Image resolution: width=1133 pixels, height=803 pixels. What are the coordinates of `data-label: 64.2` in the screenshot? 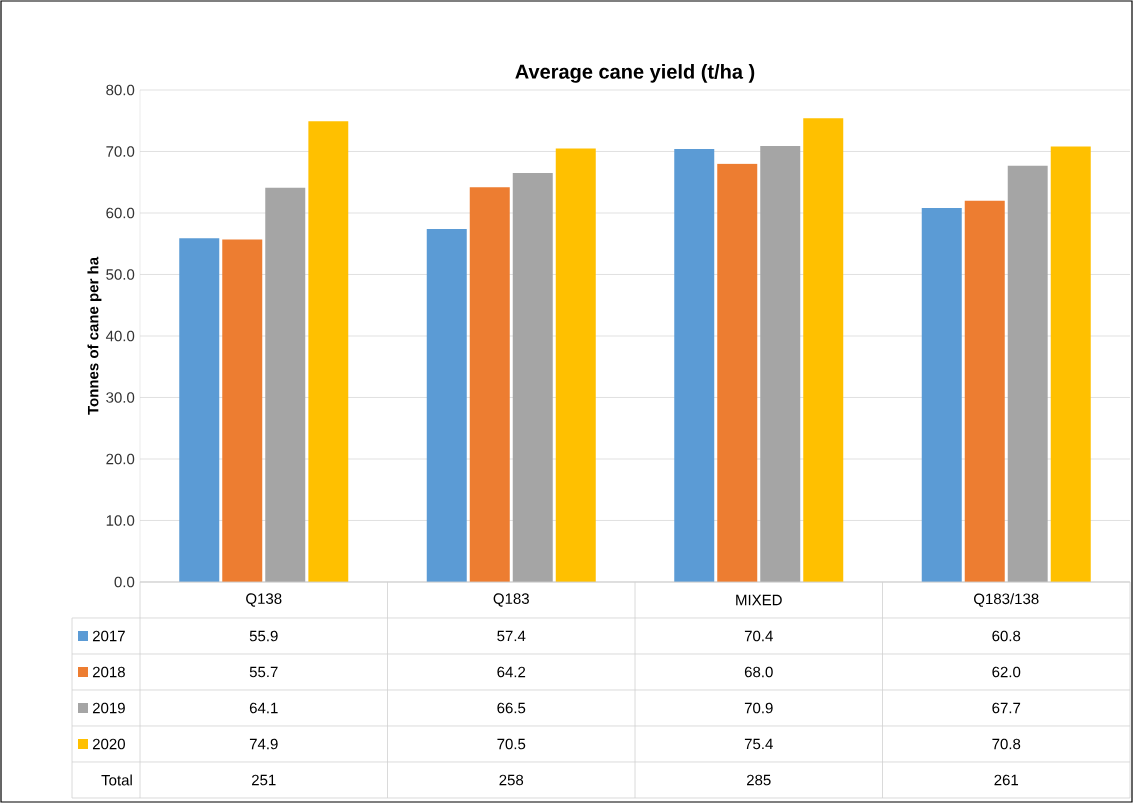 It's located at (511, 672).